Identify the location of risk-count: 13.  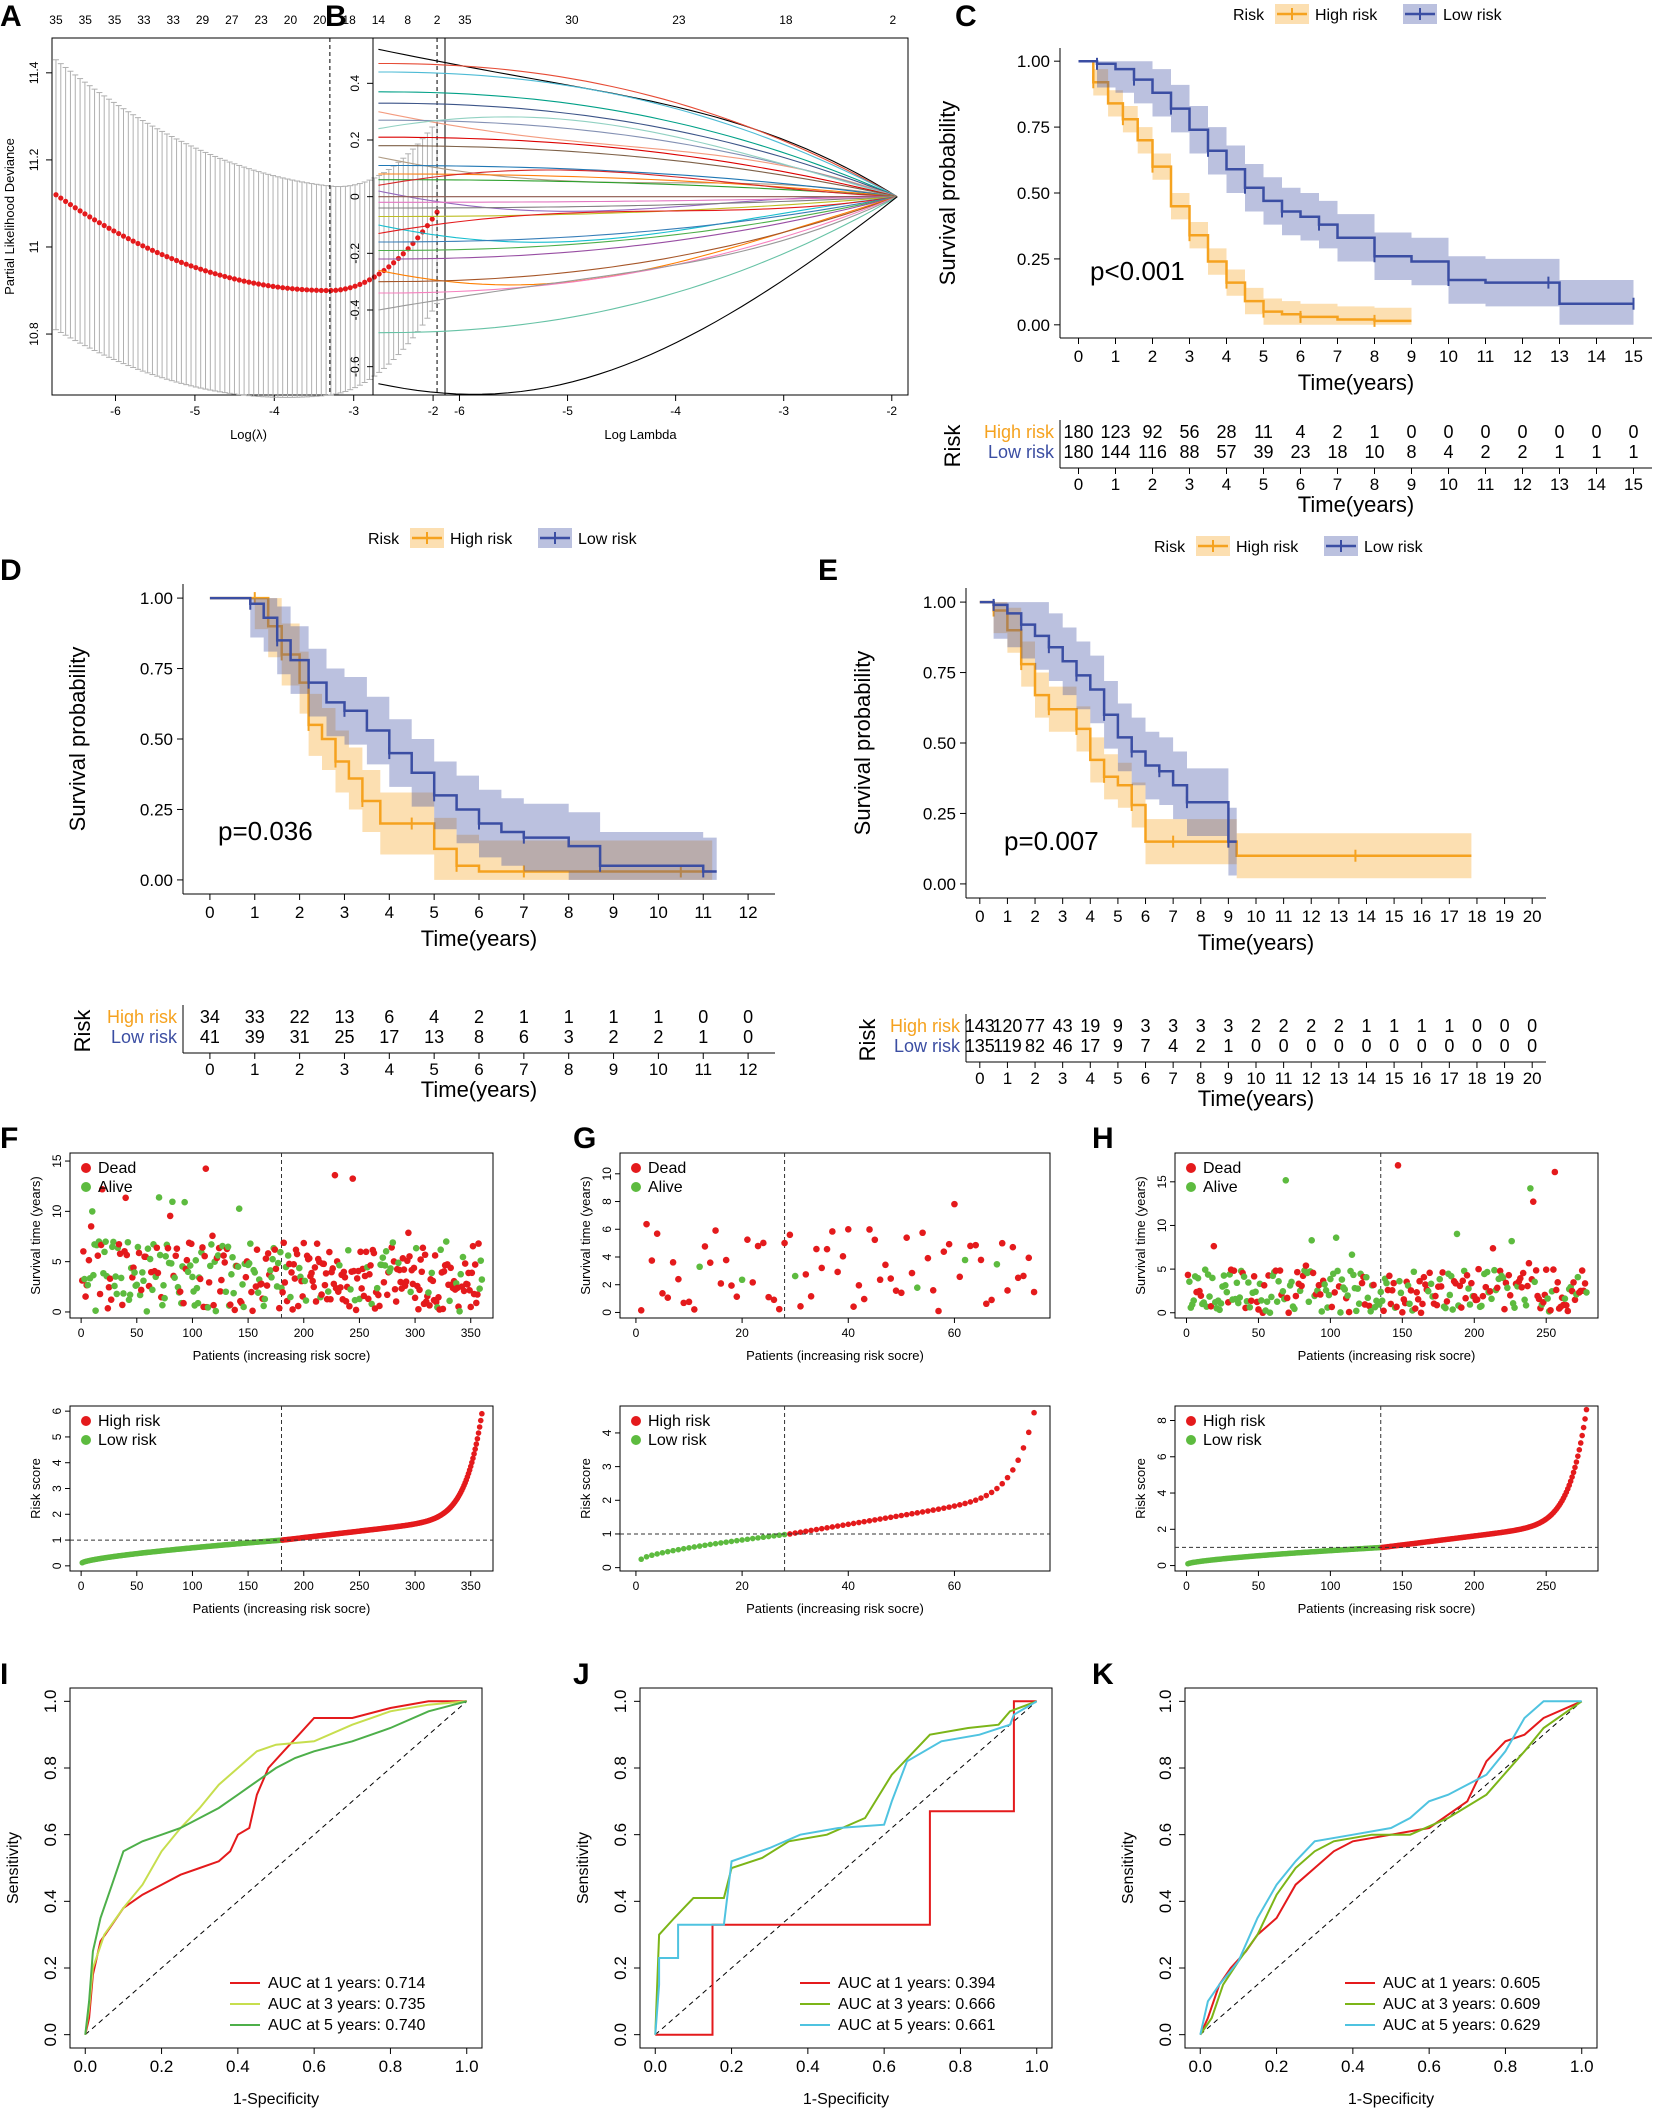
(344, 1017).